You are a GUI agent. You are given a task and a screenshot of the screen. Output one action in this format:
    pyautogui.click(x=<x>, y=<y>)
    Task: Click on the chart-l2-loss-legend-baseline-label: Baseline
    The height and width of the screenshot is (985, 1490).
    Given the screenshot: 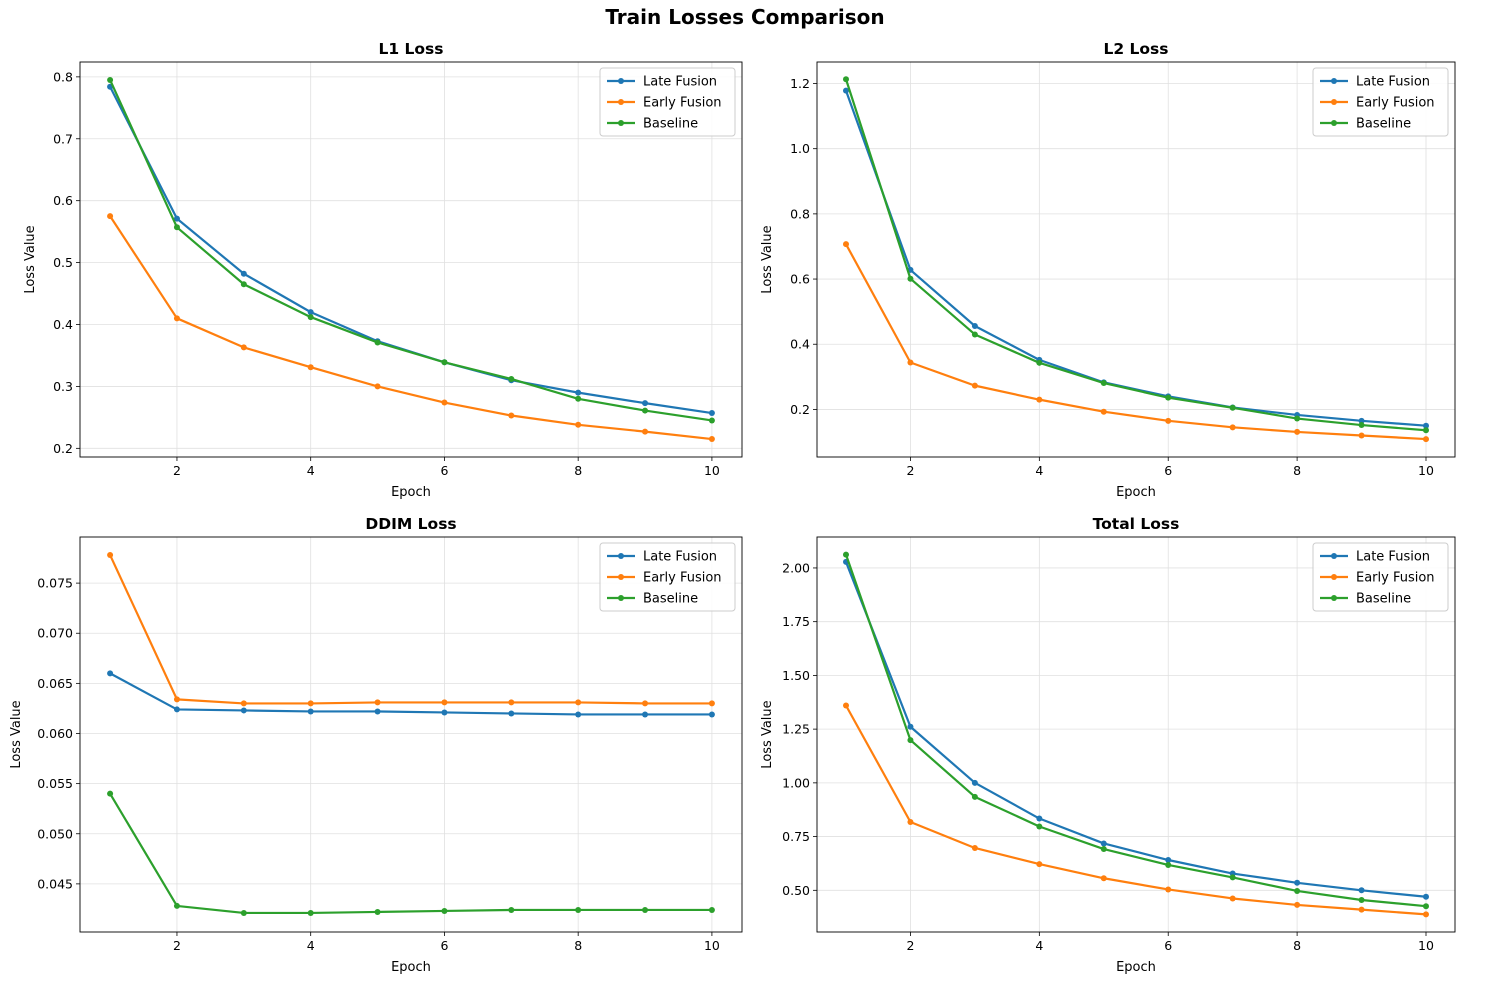 What is the action you would take?
    pyautogui.click(x=1383, y=124)
    